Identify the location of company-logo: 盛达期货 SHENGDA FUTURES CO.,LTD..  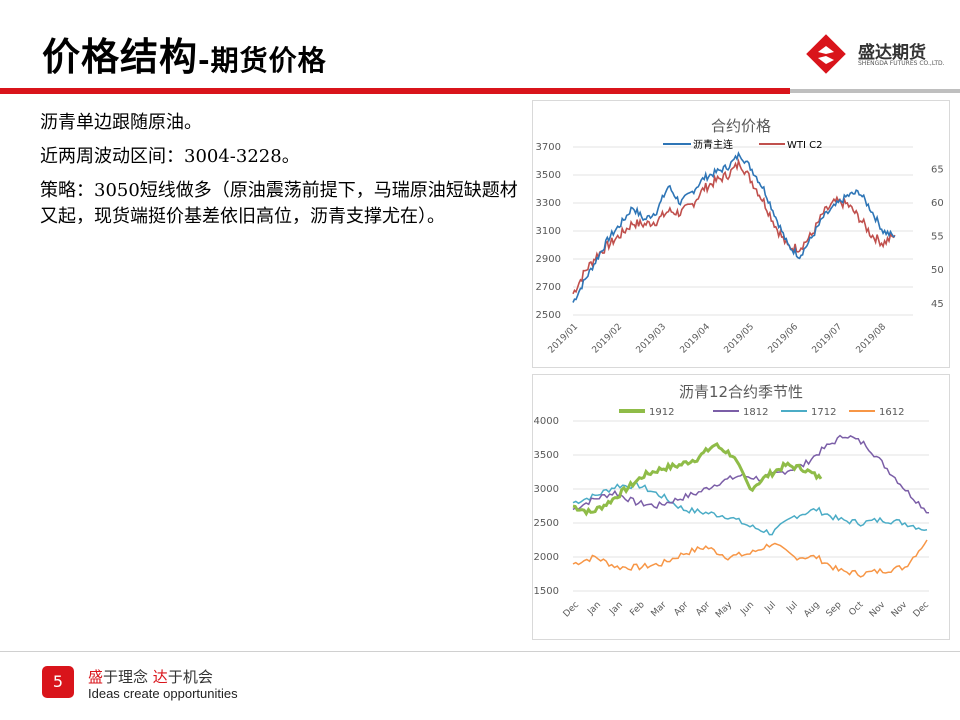
(874, 55).